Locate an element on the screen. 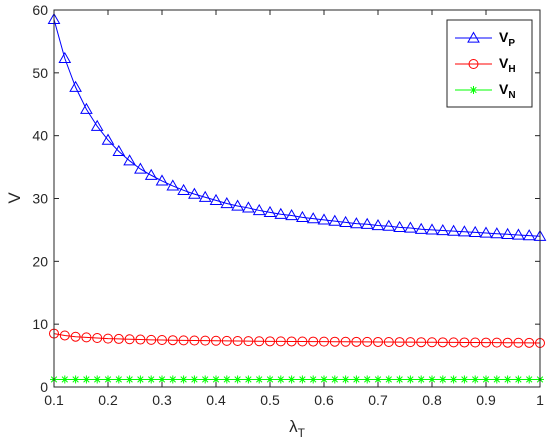 This screenshot has width=550, height=447. legend-label: VH is located at coordinates (507, 65).